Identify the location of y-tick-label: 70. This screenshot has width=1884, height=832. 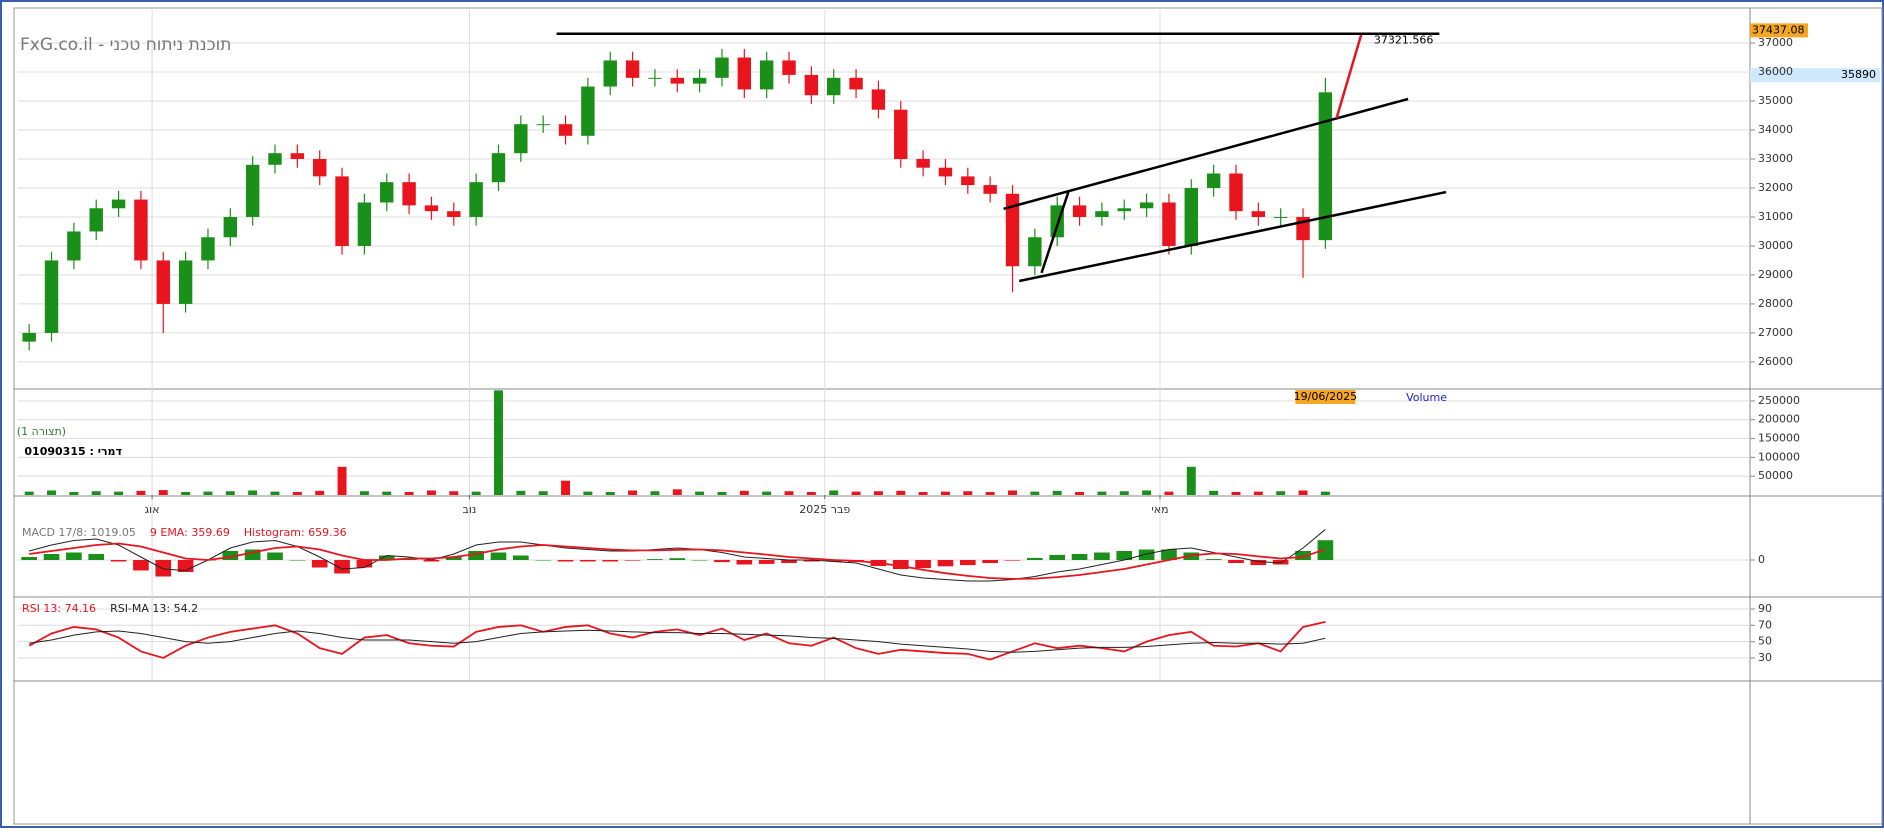
(1765, 624).